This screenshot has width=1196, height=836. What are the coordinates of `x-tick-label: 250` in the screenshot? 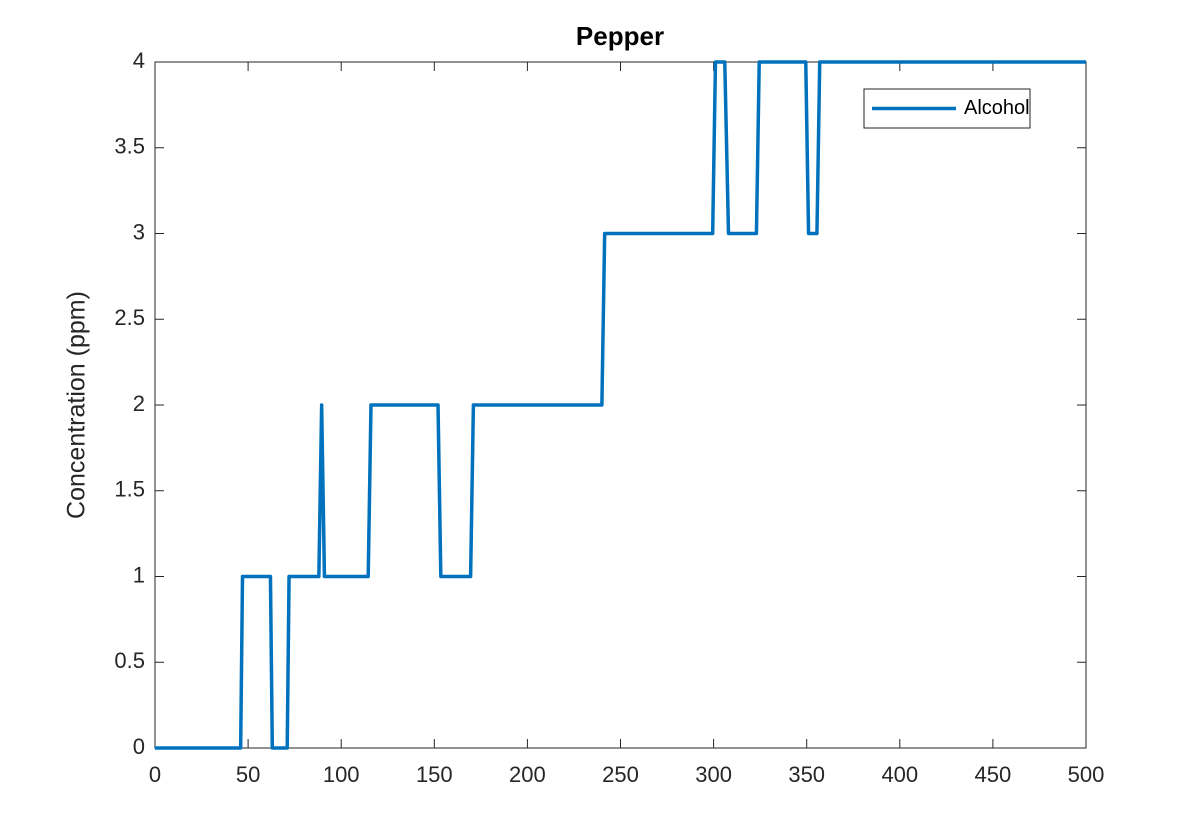 It's located at (620, 774).